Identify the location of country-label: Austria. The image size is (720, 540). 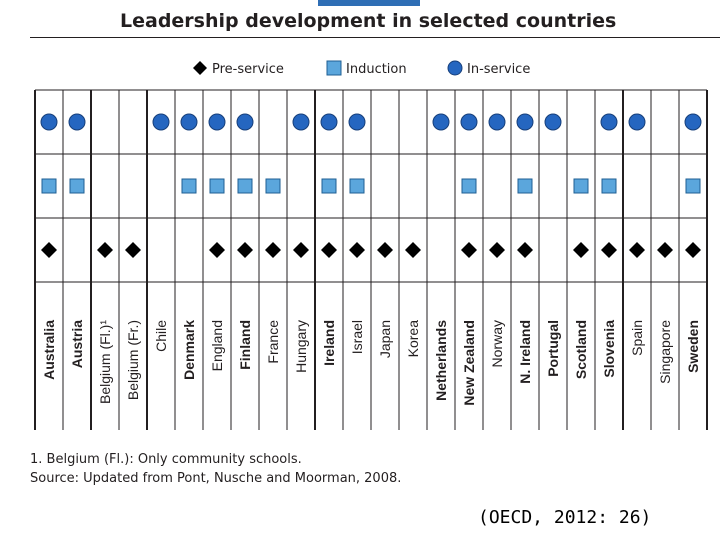
(77, 344).